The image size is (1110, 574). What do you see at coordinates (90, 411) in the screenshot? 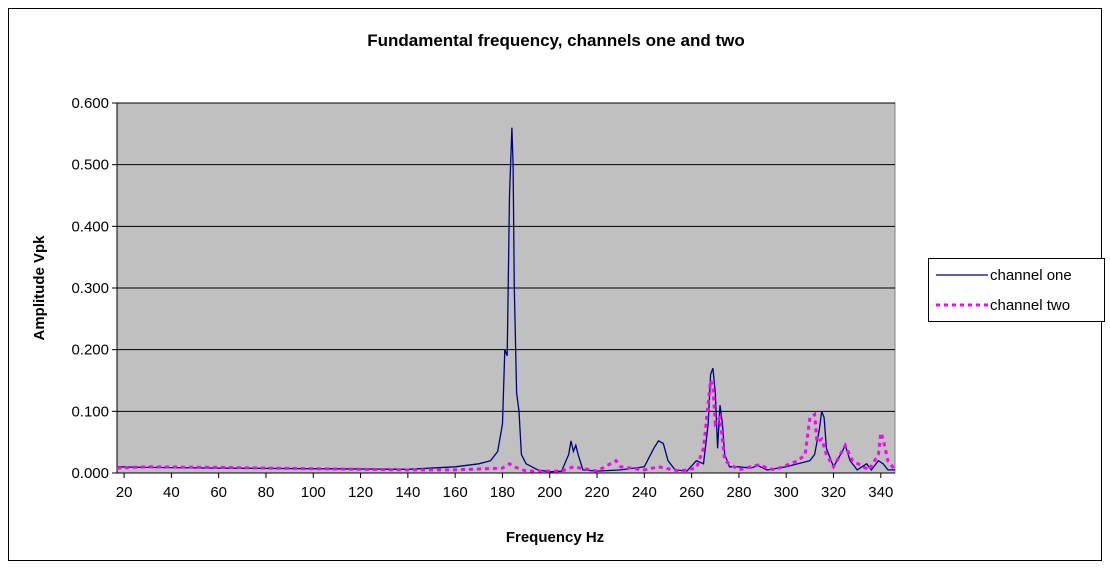
I see `y-tick-label: 0.100` at bounding box center [90, 411].